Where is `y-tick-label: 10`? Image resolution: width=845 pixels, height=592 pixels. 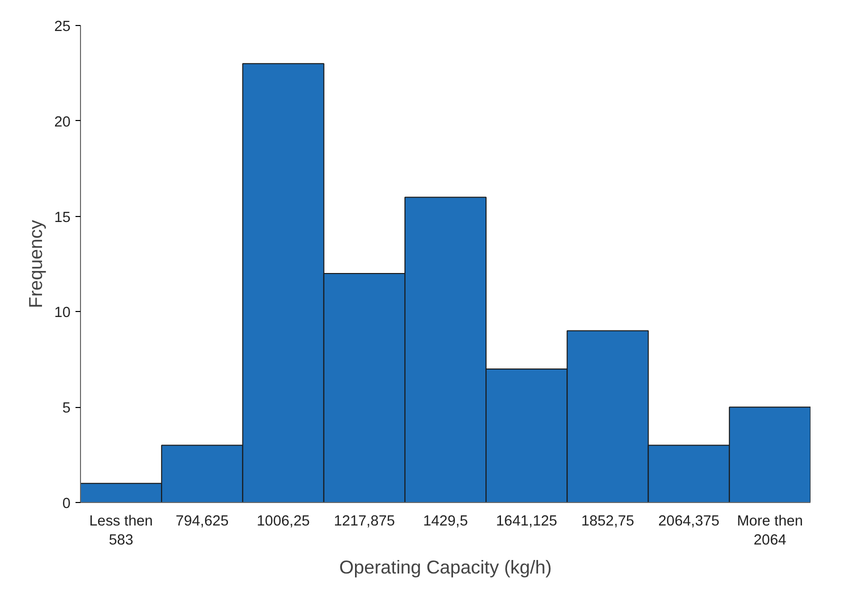
y-tick-label: 10 is located at coordinates (62, 313).